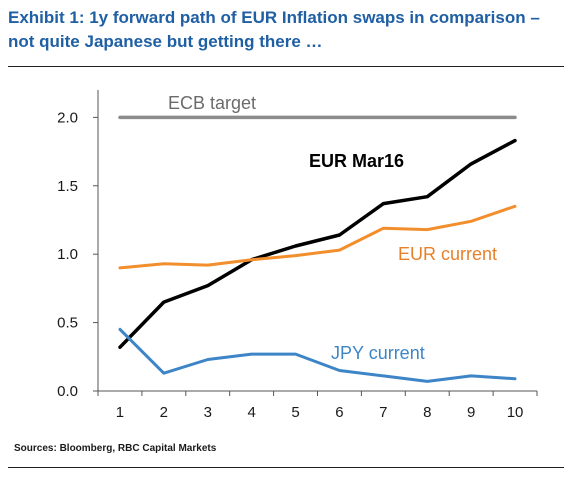 The image size is (580, 499). I want to click on x-tick-label: 4, so click(251, 412).